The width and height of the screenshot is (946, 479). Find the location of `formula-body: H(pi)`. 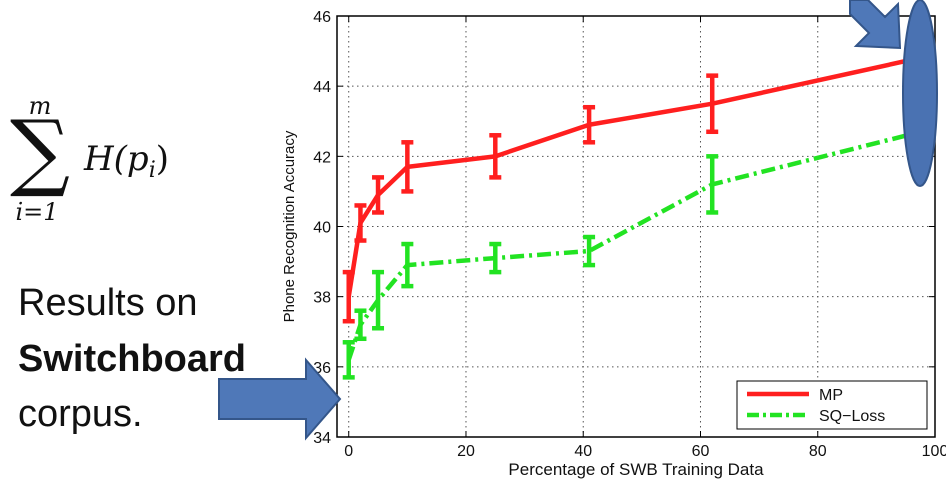

formula-body: H(pi) is located at coordinates (126, 161).